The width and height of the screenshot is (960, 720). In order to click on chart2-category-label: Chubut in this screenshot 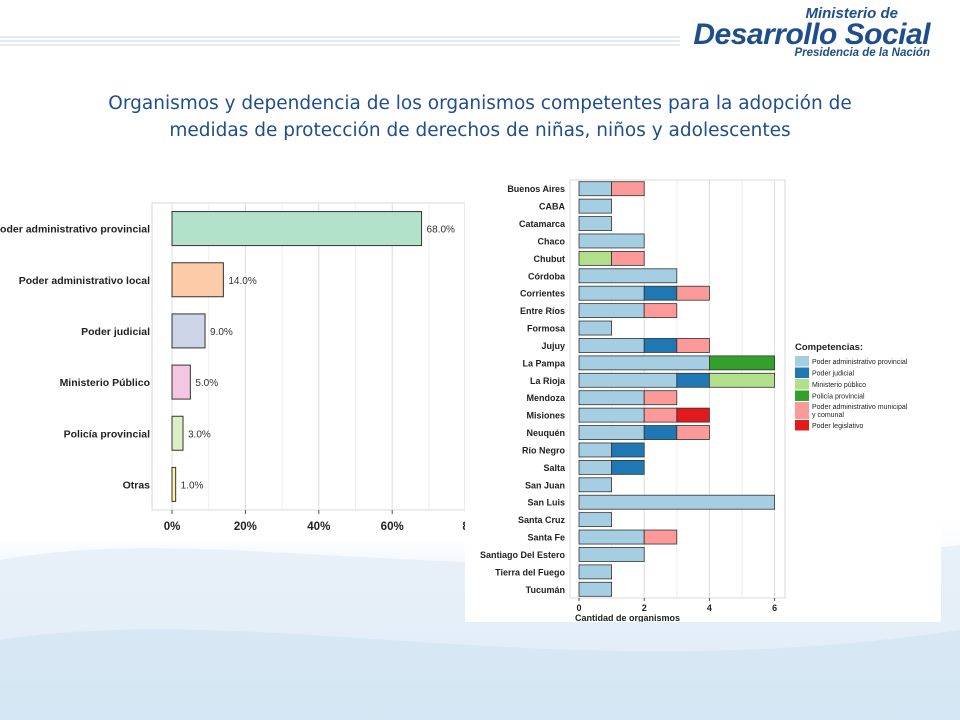, I will do `click(550, 259)`.